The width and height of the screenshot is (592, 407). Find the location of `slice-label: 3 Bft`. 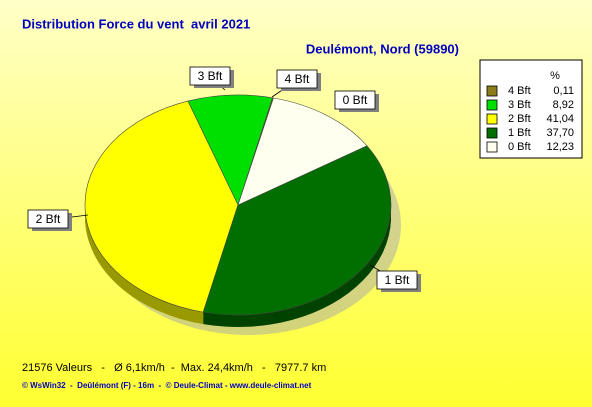

slice-label: 3 Bft is located at coordinates (210, 76).